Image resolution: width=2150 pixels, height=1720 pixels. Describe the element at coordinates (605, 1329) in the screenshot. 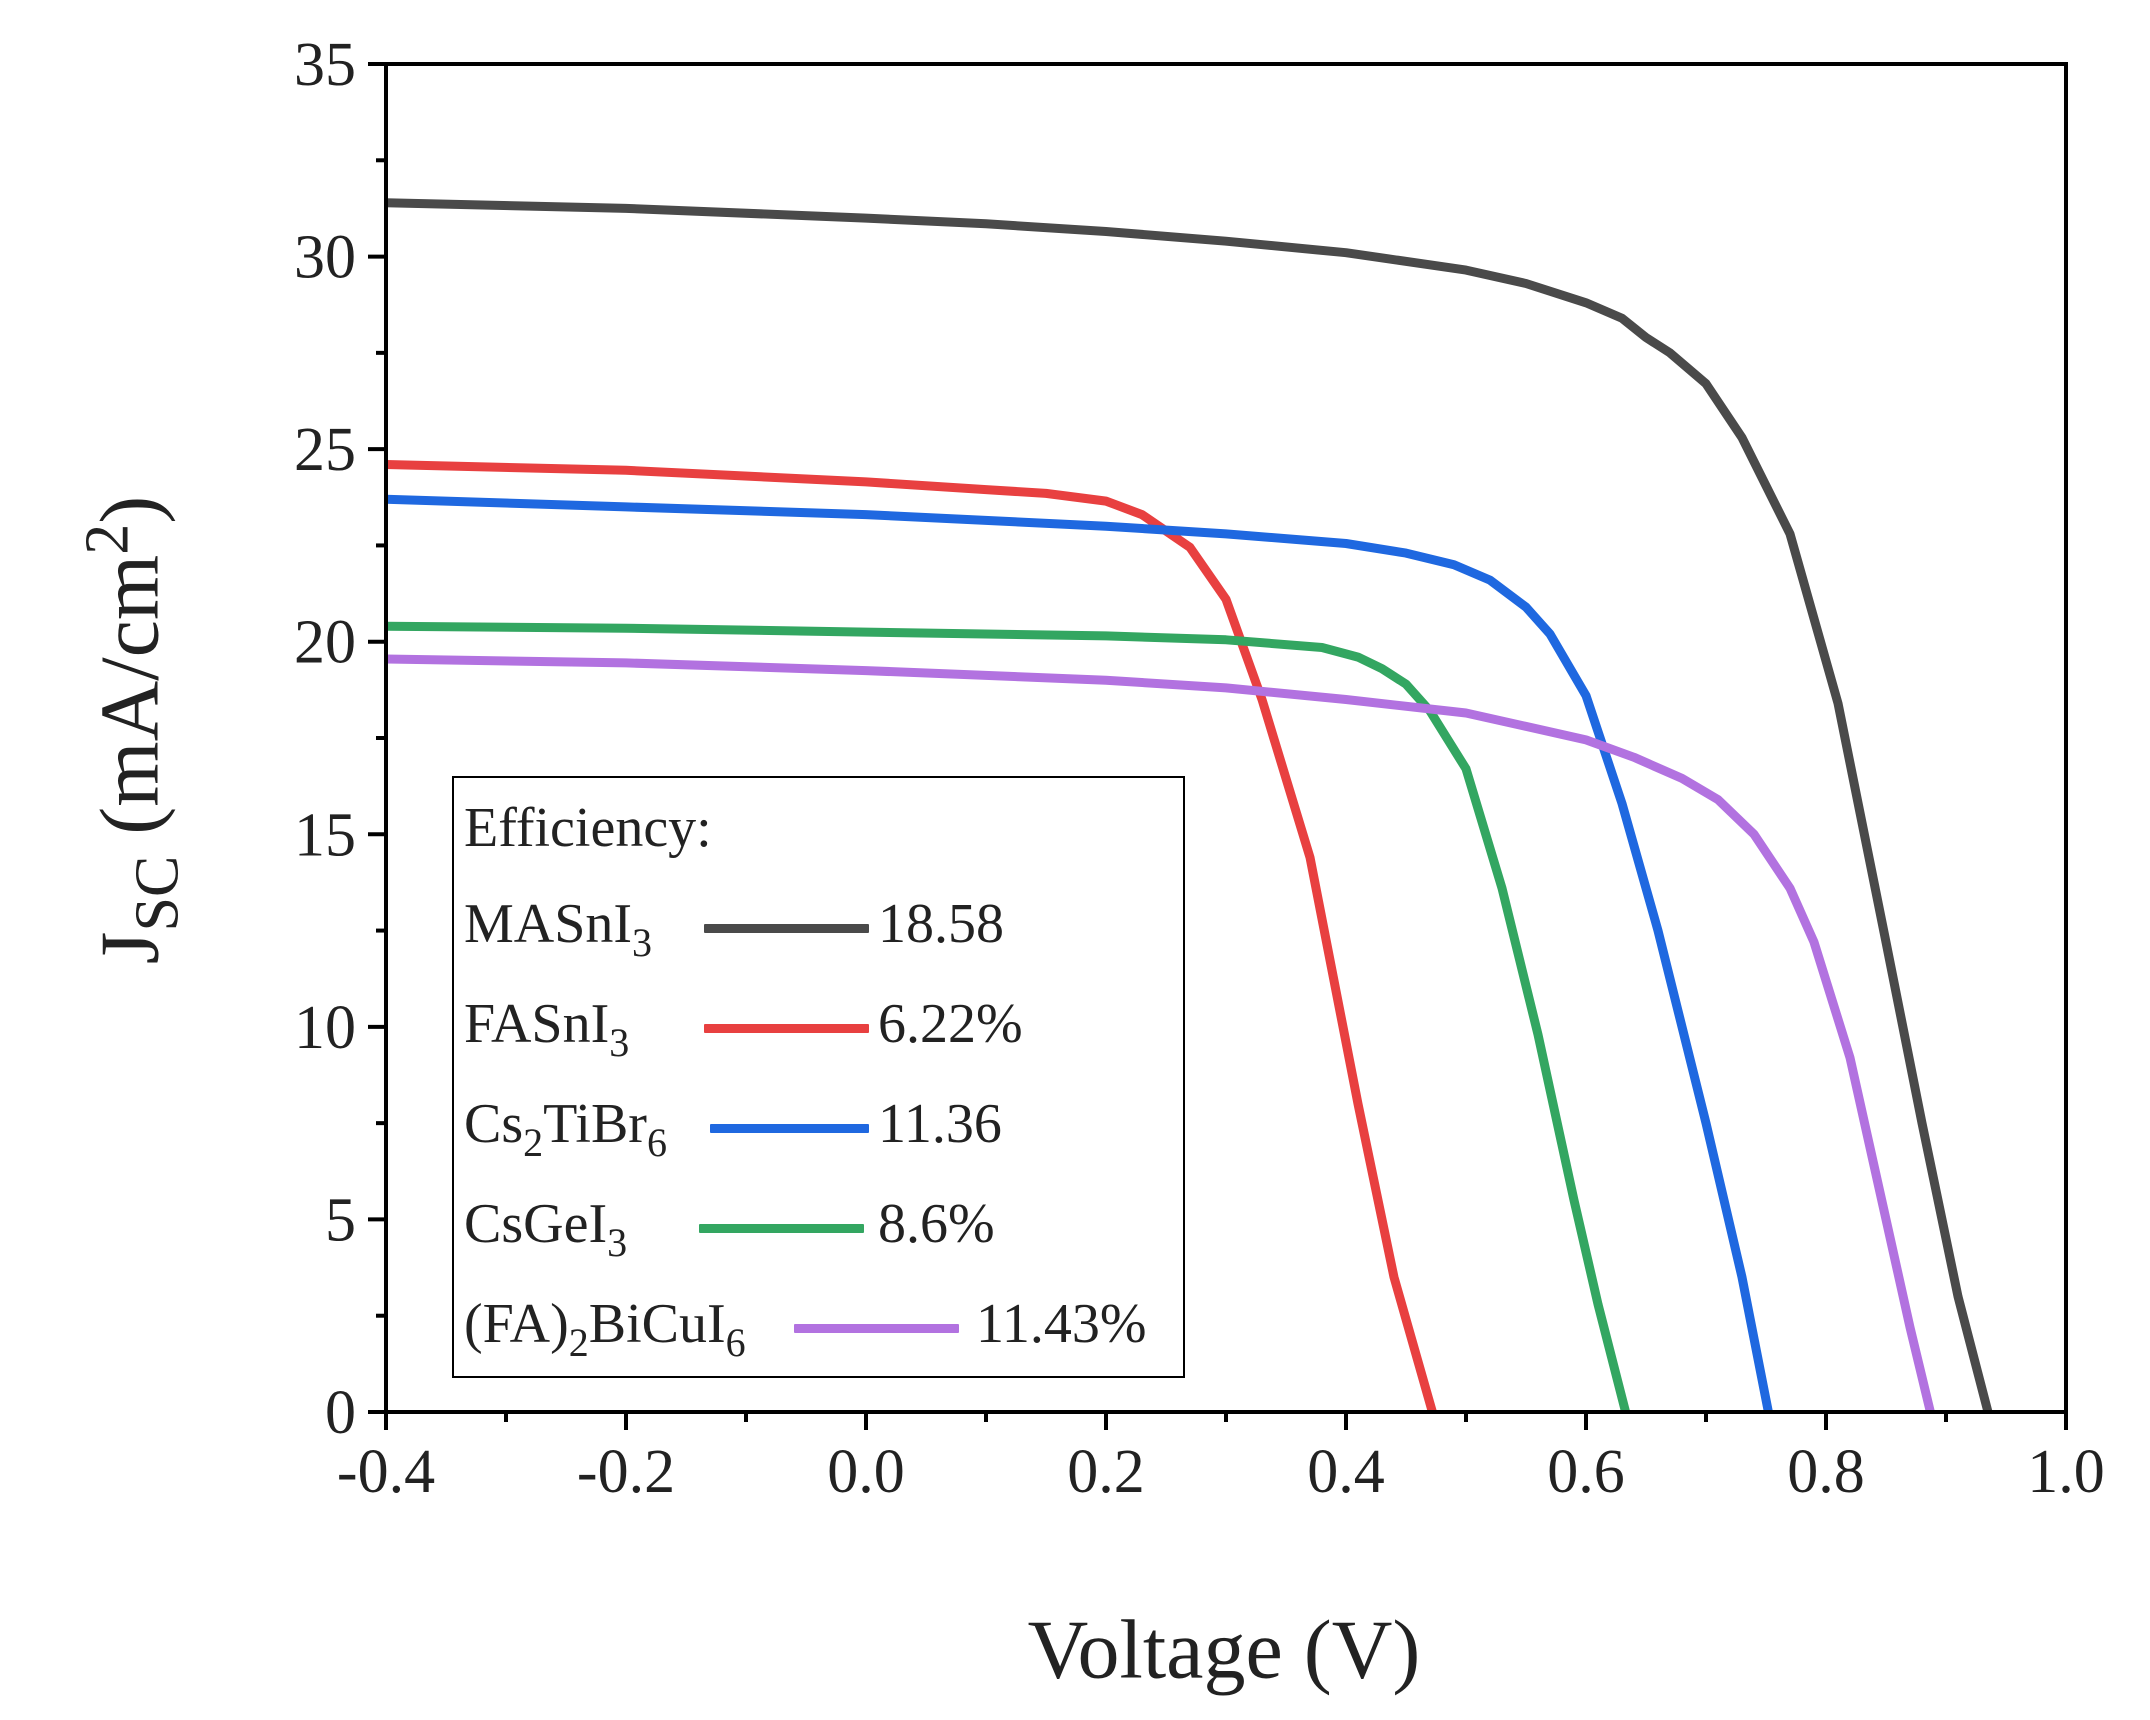

I see `legend-label: (FA)2BiCuI6` at that location.